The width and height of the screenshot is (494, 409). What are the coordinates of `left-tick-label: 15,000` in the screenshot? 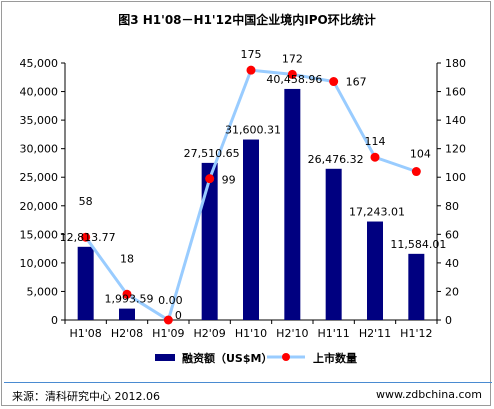 It's located at (39, 234).